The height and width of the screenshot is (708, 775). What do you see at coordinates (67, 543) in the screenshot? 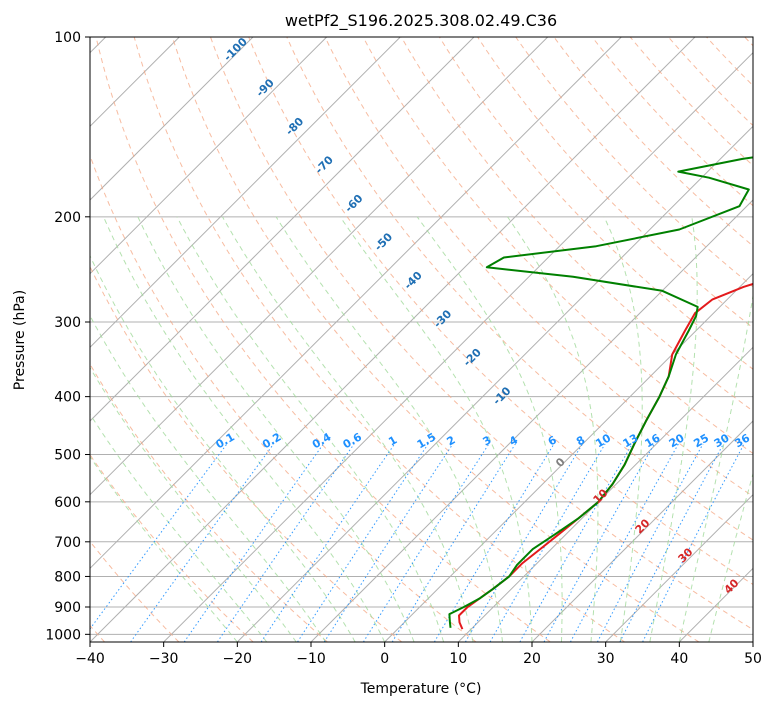
I see `y-tick-label: 700` at bounding box center [67, 543].